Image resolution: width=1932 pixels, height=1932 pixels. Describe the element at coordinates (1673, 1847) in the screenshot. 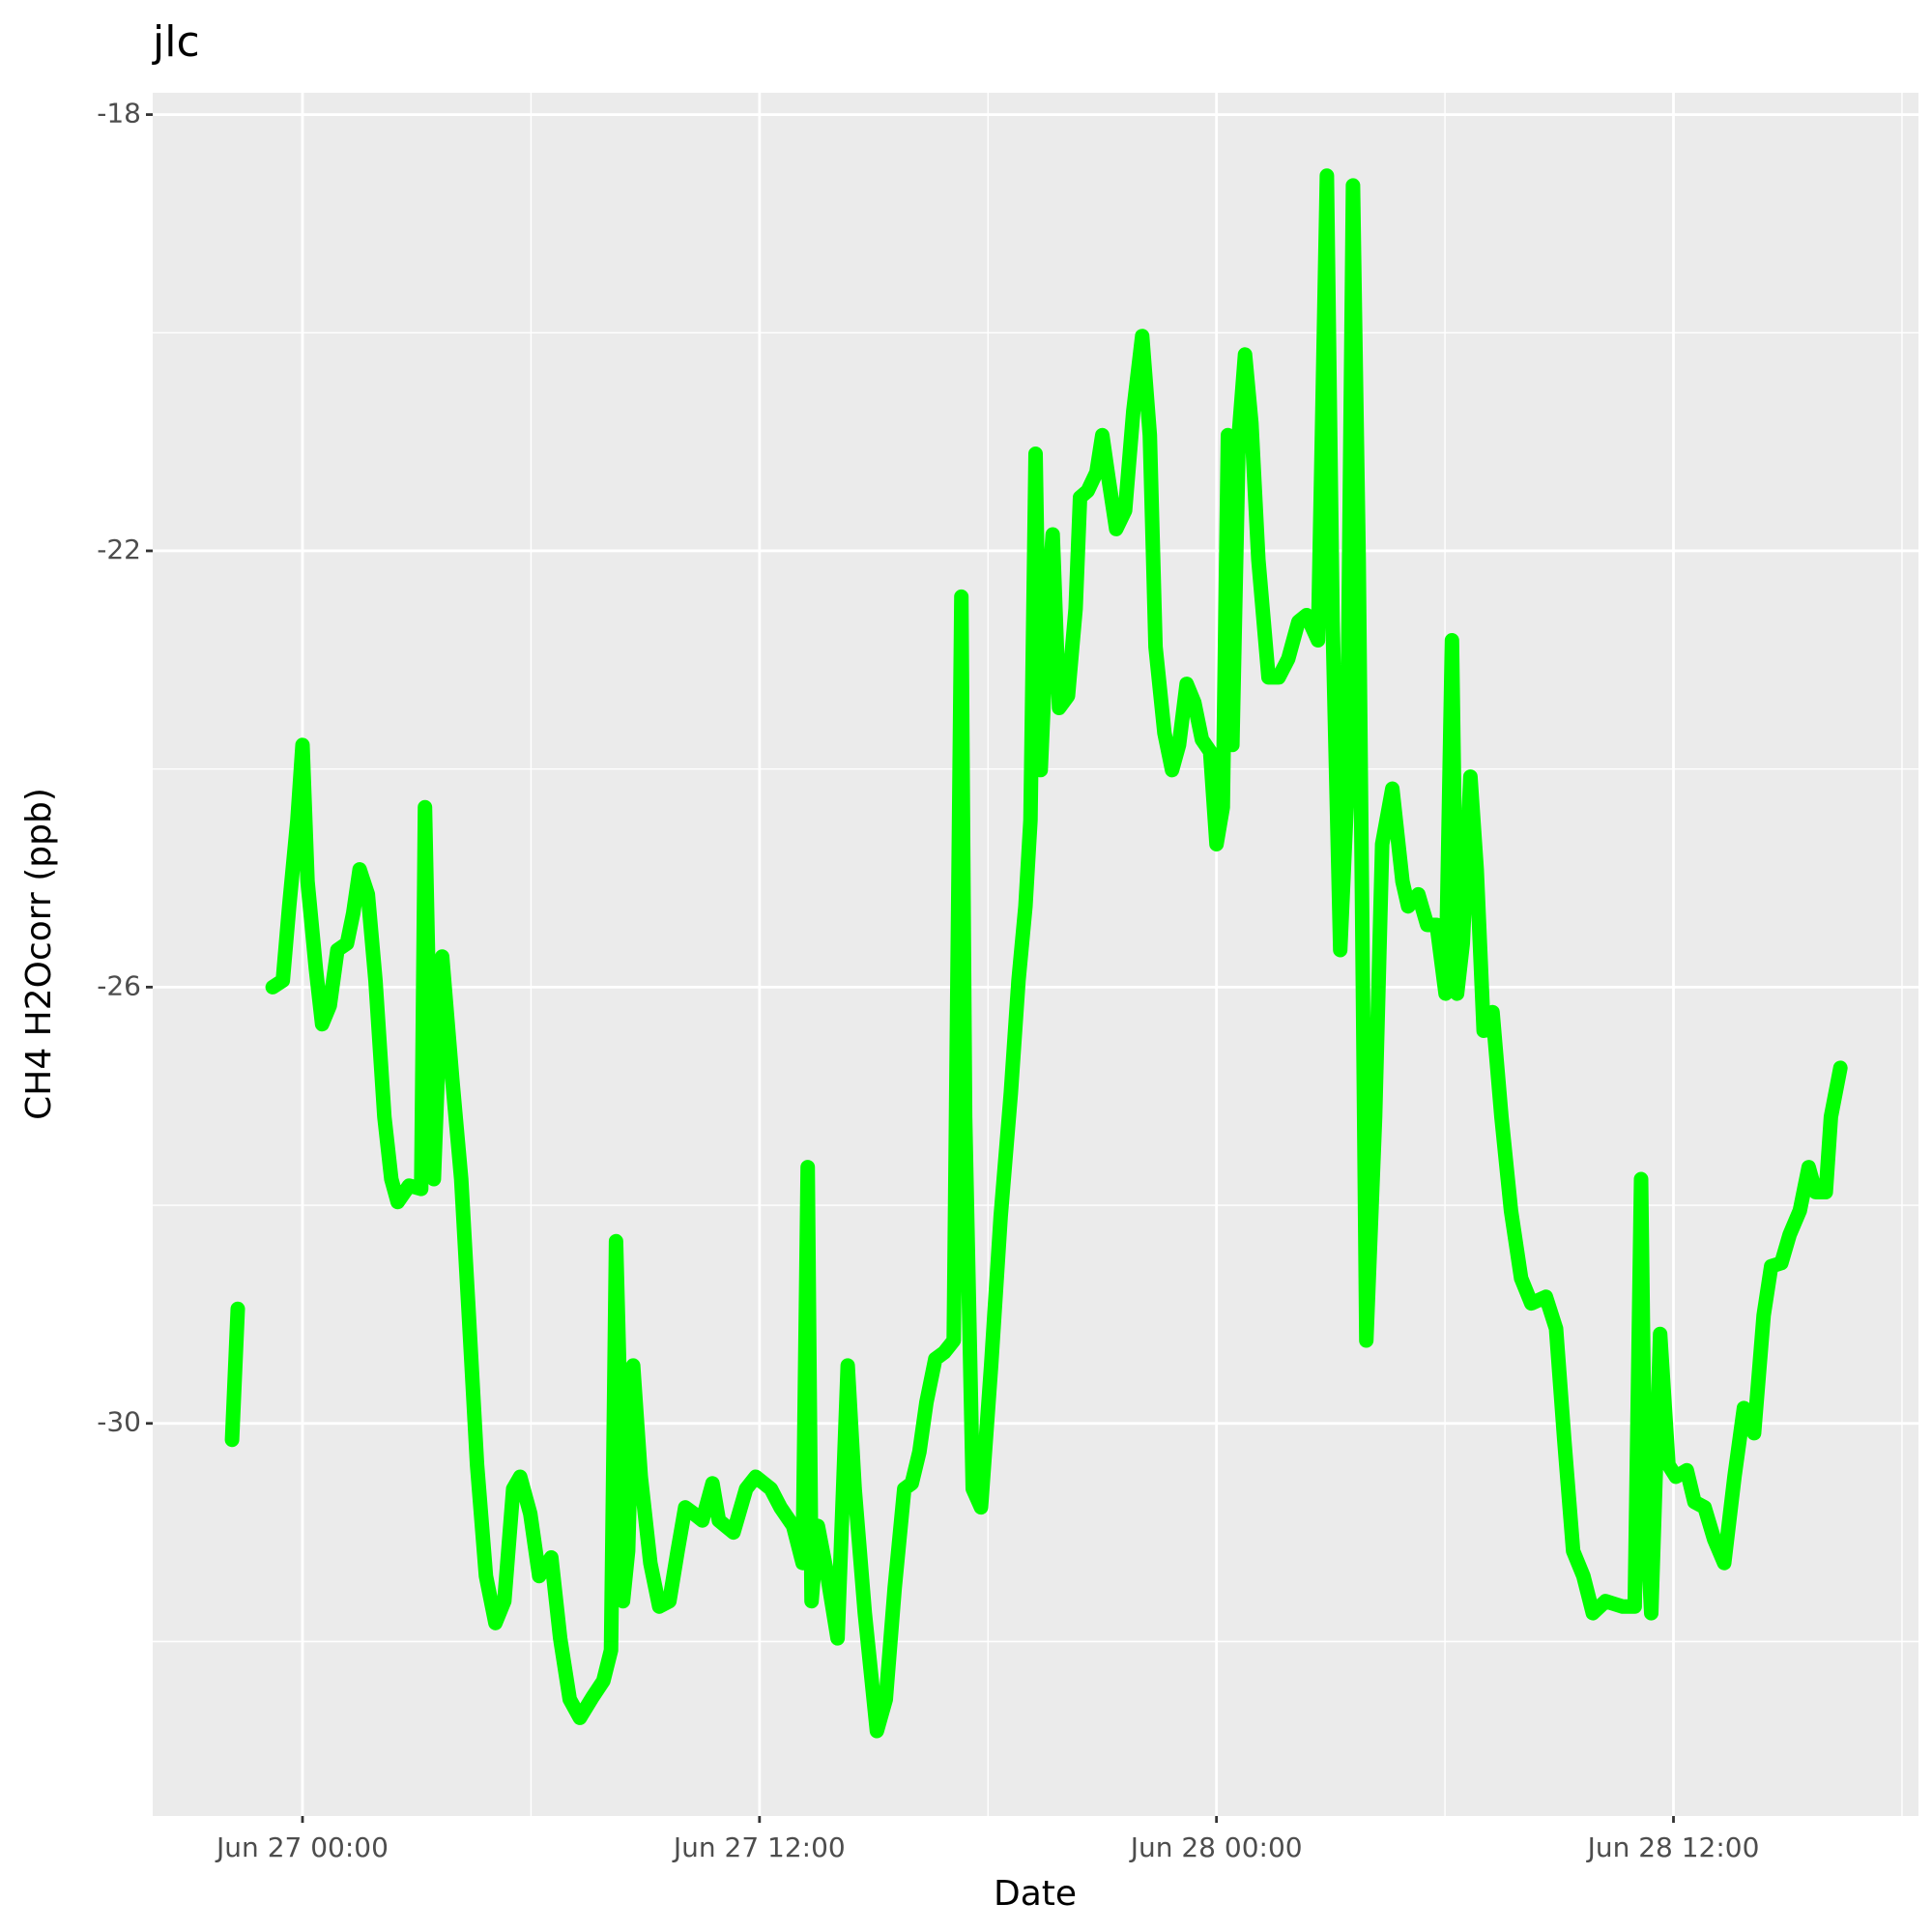

I see `x-tick-label: Jun 28 12:00` at that location.